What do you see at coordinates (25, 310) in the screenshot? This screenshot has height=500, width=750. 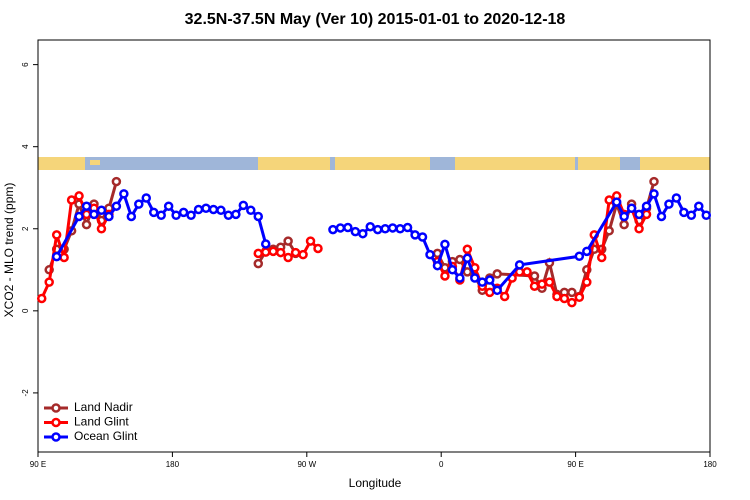 I see `y-tick-label: 0` at bounding box center [25, 310].